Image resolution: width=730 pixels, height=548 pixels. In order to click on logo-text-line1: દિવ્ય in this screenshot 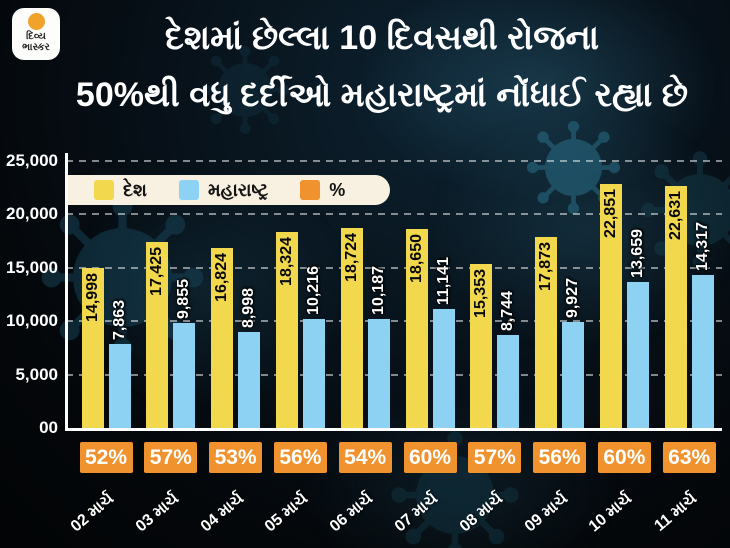, I will do `click(36, 36)`.